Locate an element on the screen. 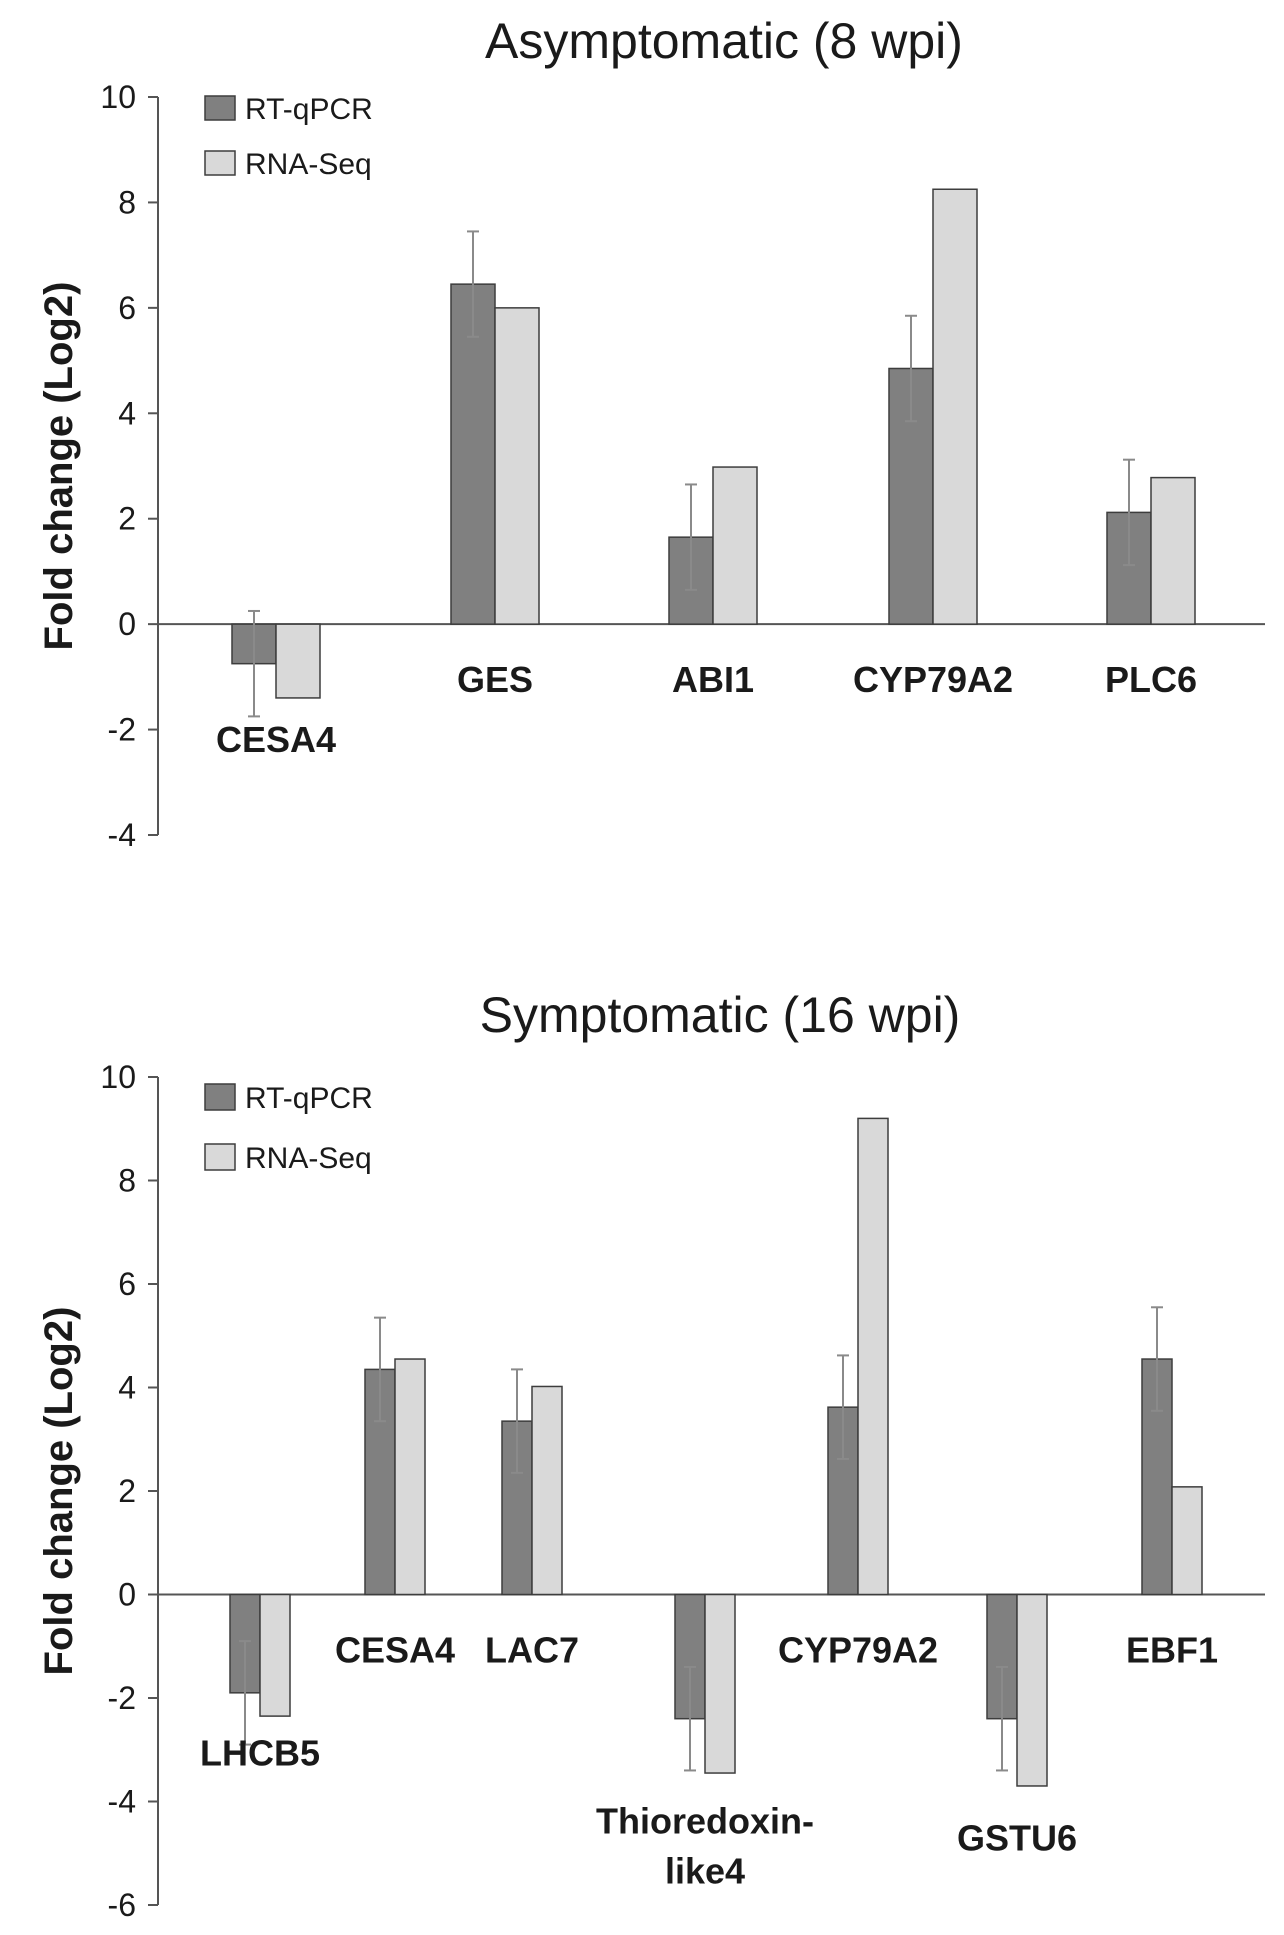 The width and height of the screenshot is (1284, 1935). chart-title: Symptomatic (16 wpi) is located at coordinates (720, 1015).